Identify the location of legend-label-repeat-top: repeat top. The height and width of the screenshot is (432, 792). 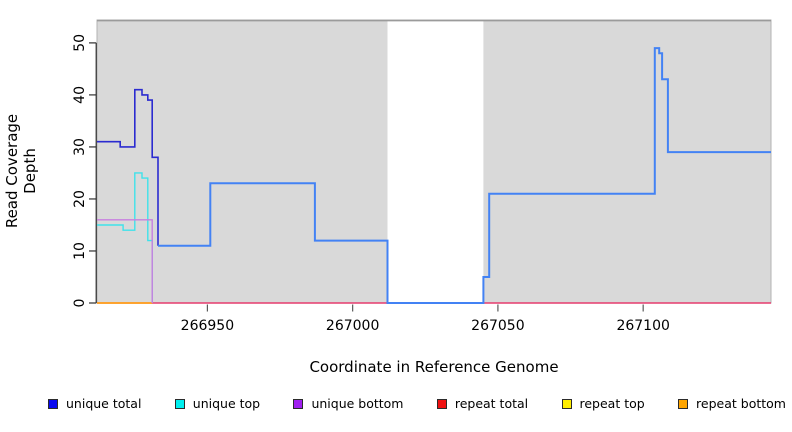
(612, 403).